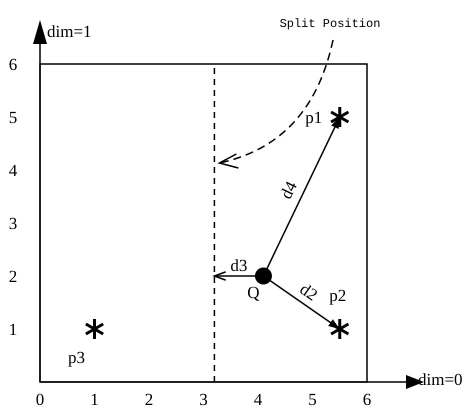 The width and height of the screenshot is (464, 412). What do you see at coordinates (440, 379) in the screenshot?
I see `x-axis-title: dim=0` at bounding box center [440, 379].